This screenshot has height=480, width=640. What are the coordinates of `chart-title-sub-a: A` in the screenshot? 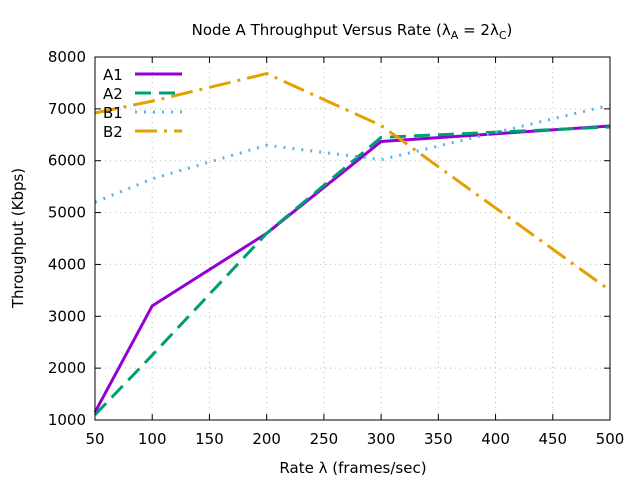 It's located at (455, 35).